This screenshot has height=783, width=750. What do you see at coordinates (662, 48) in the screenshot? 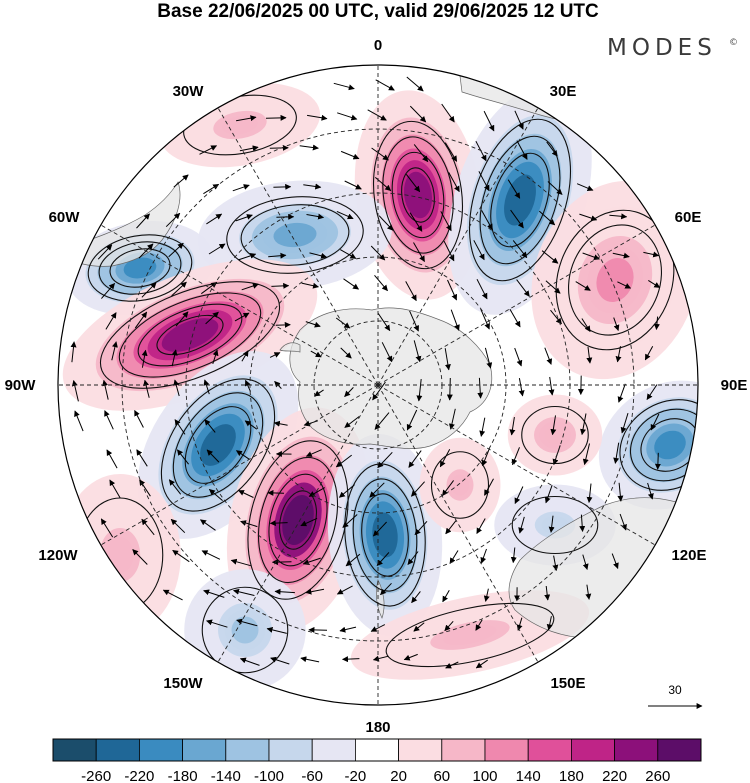
I see `brand-logo-text: MODES` at bounding box center [662, 48].